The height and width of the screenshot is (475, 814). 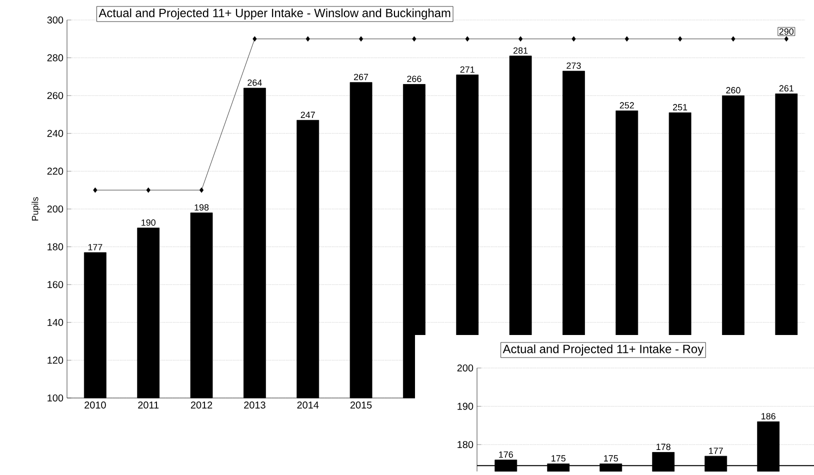 What do you see at coordinates (148, 405) in the screenshot?
I see `x-tick-label: 2011` at bounding box center [148, 405].